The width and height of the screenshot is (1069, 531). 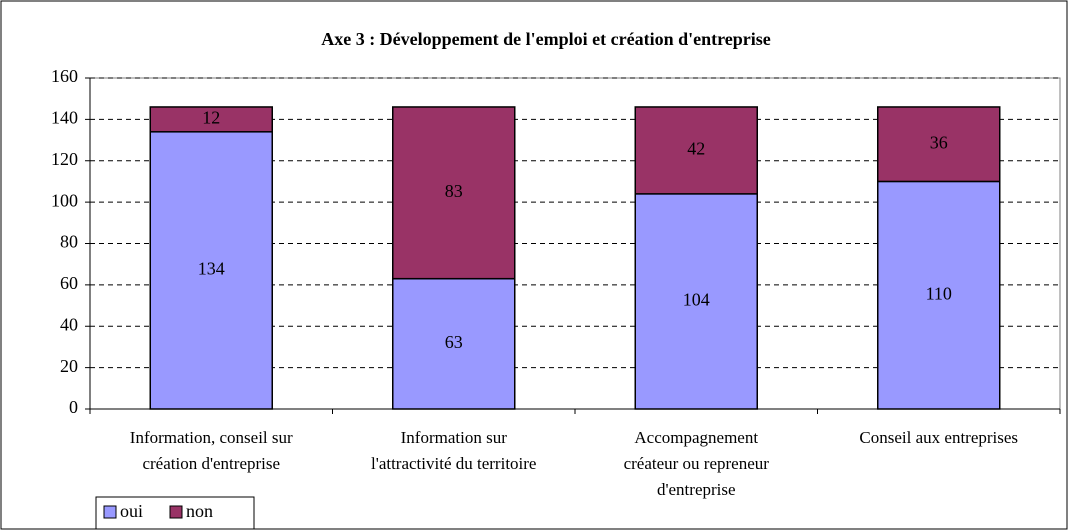 I want to click on data-label: 104, so click(x=696, y=300).